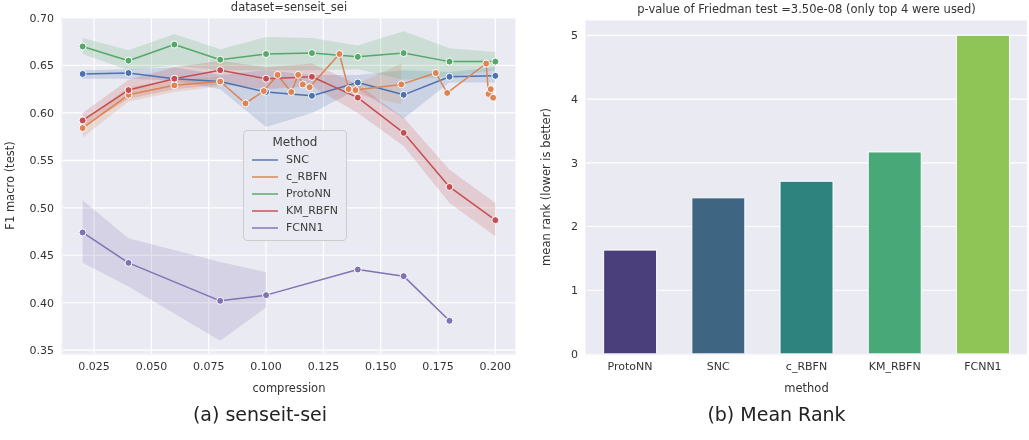 This screenshot has height=440, width=1029. Describe the element at coordinates (380, 366) in the screenshot. I see `x-tick-label: 0.150` at that location.